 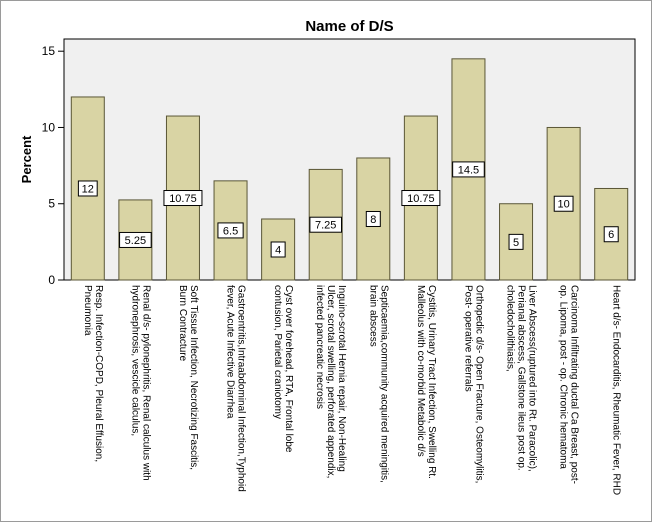 What do you see at coordinates (87, 310) in the screenshot?
I see `x-tick-label-line: Pneumonia` at bounding box center [87, 310].